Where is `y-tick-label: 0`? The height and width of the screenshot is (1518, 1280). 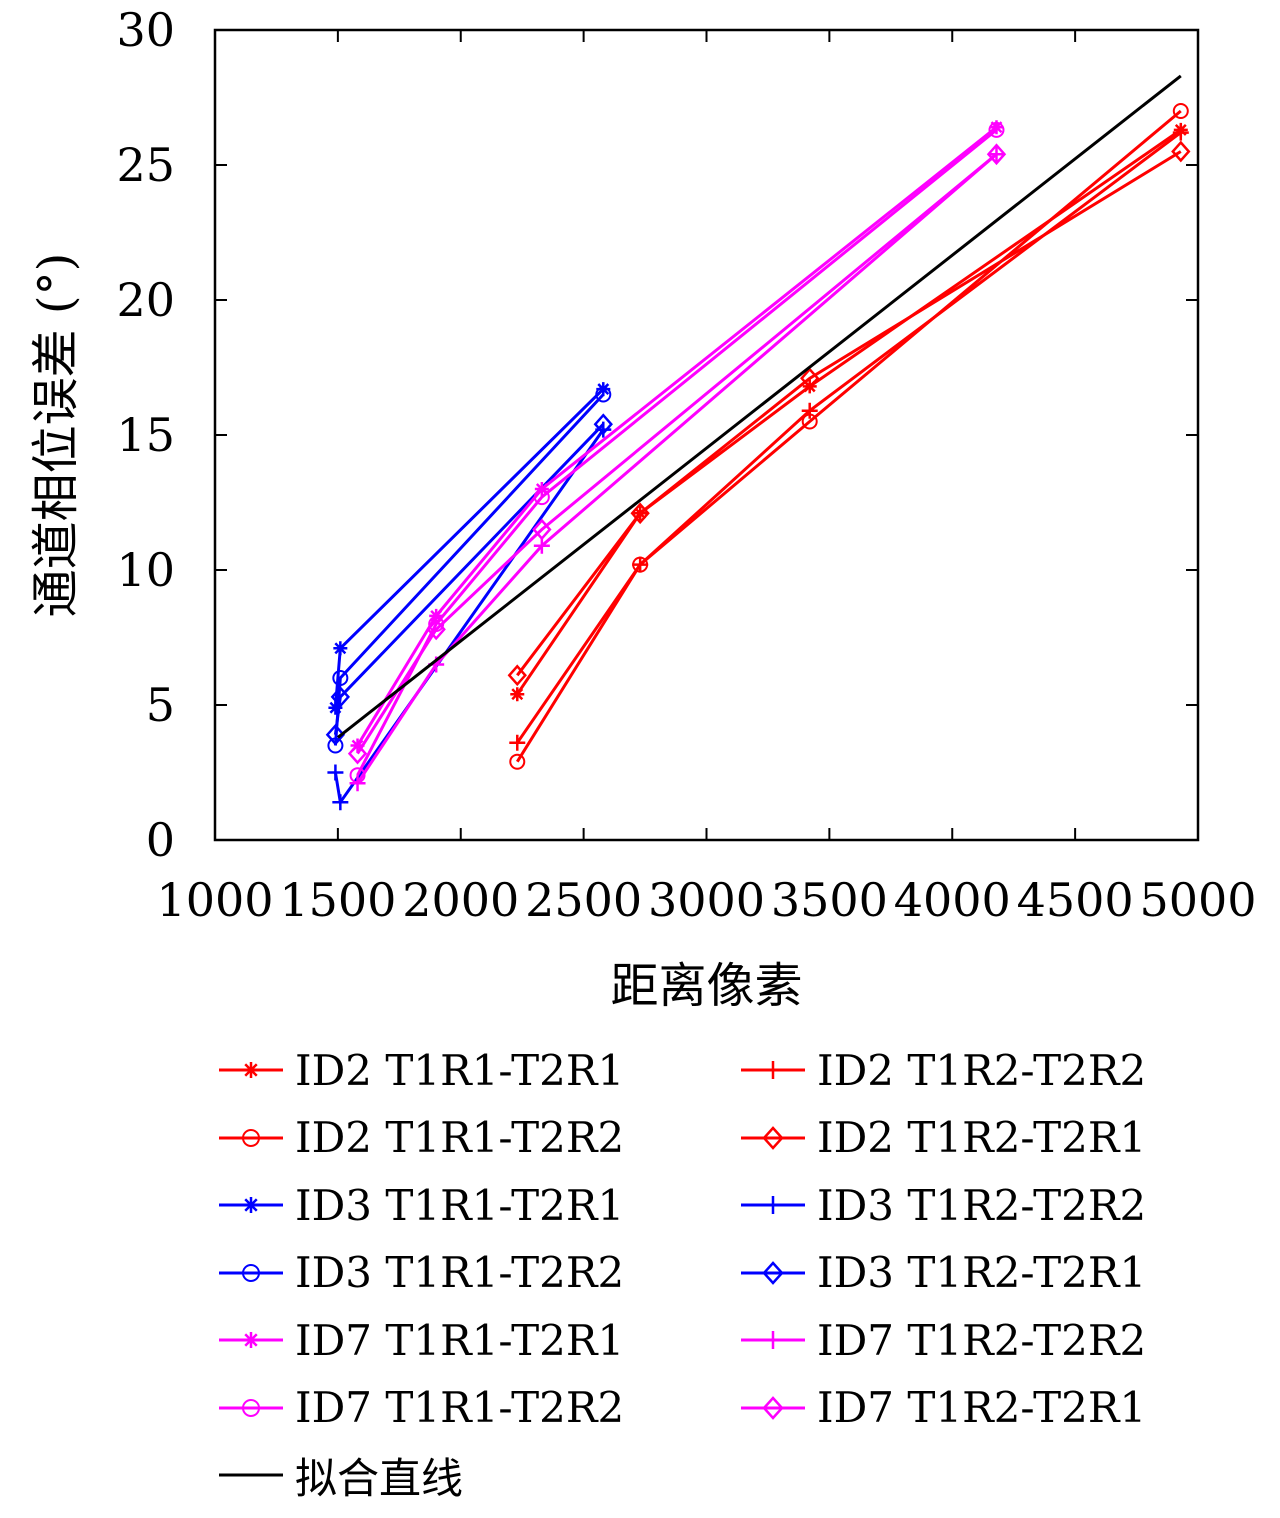
y-tick-label: 0 is located at coordinates (160, 840).